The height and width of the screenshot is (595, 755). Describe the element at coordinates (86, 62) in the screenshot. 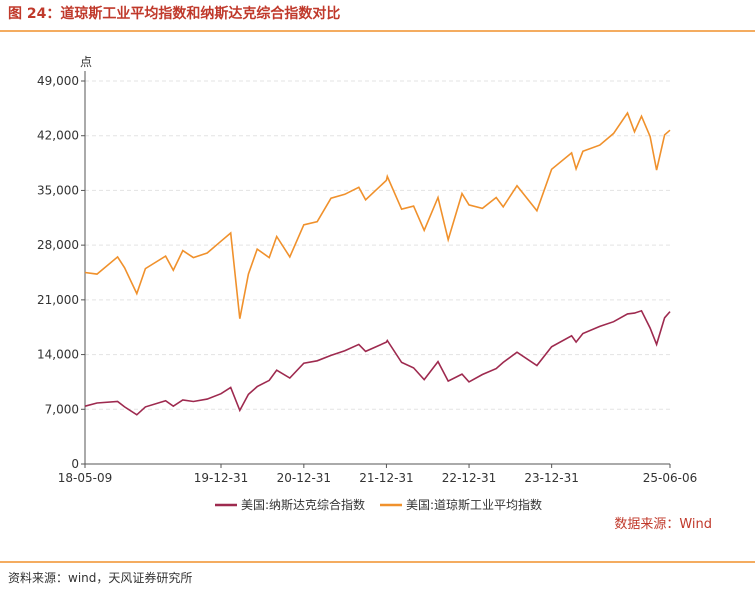

I see `y-unit: 点` at that location.